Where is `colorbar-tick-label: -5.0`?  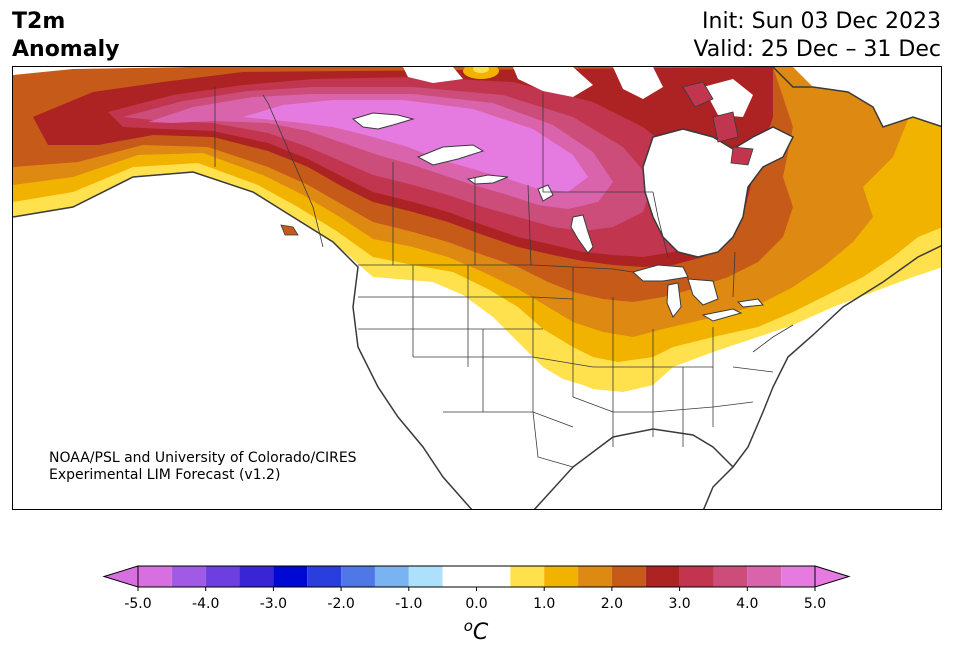 colorbar-tick-label: -5.0 is located at coordinates (137, 604).